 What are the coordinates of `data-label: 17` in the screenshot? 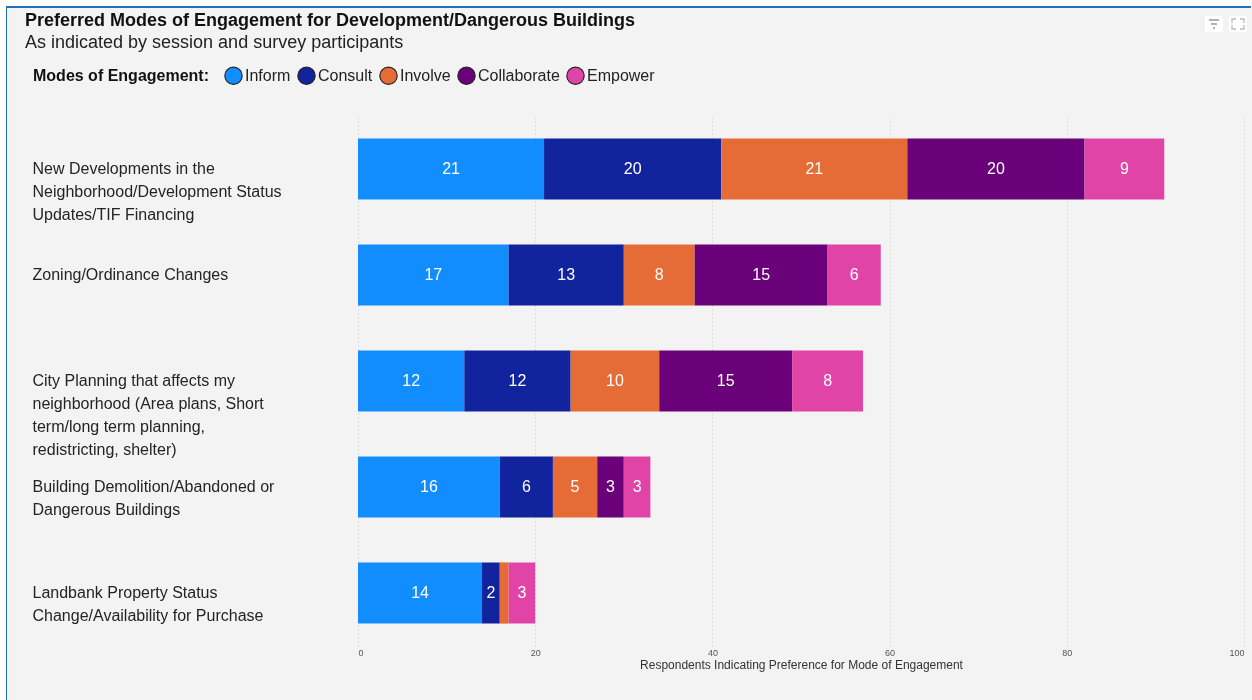 It's located at (433, 274).